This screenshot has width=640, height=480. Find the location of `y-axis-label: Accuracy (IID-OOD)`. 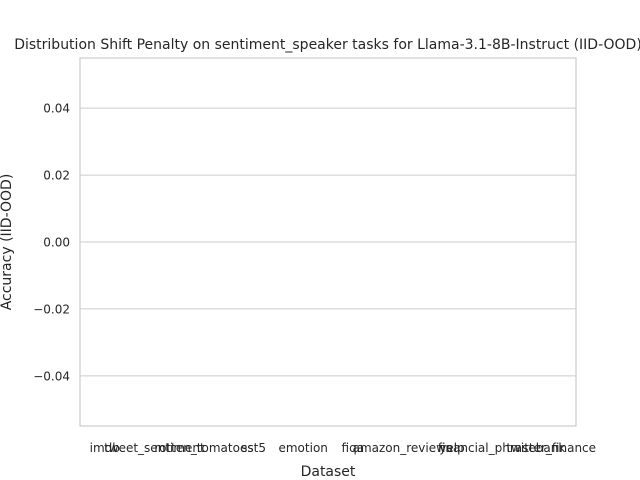

y-axis-label: Accuracy (IID-OOD) is located at coordinates (7, 242).